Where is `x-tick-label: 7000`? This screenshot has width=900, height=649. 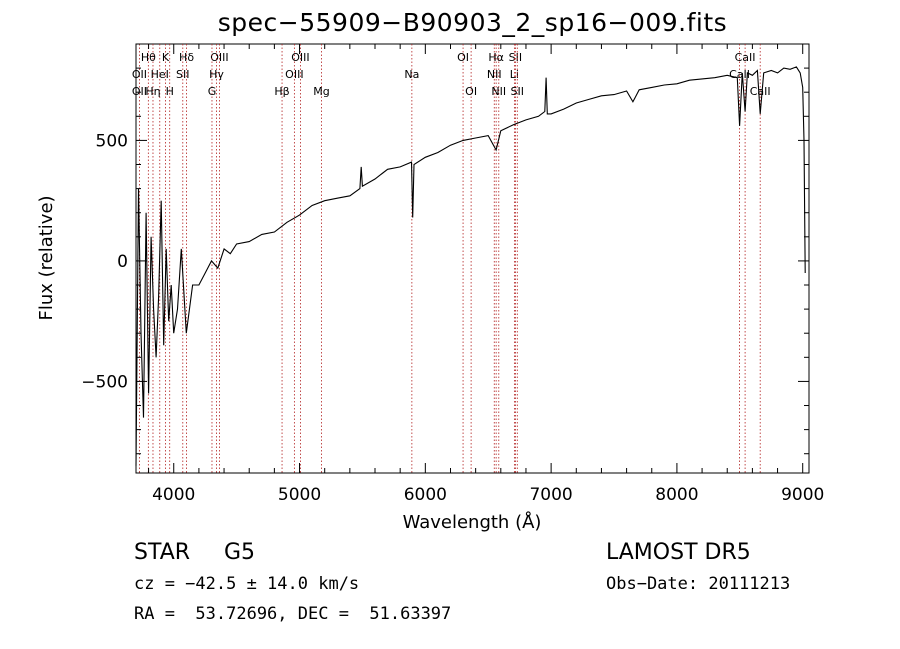 x-tick-label: 7000 is located at coordinates (550, 495).